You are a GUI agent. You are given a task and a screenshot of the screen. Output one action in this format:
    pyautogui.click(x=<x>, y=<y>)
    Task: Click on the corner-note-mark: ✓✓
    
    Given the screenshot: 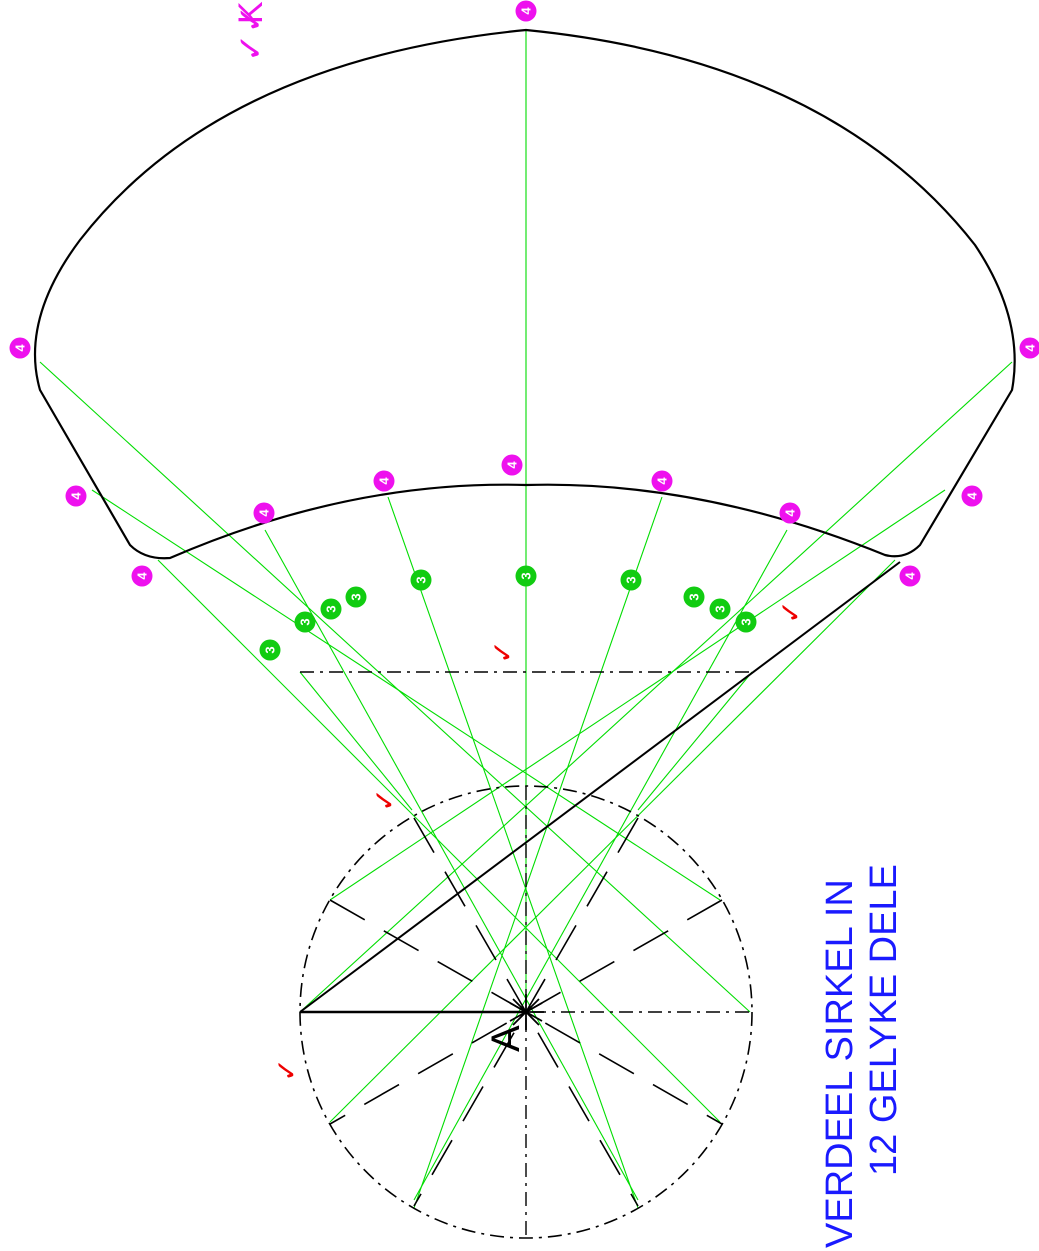 What is the action you would take?
    pyautogui.click(x=251, y=33)
    